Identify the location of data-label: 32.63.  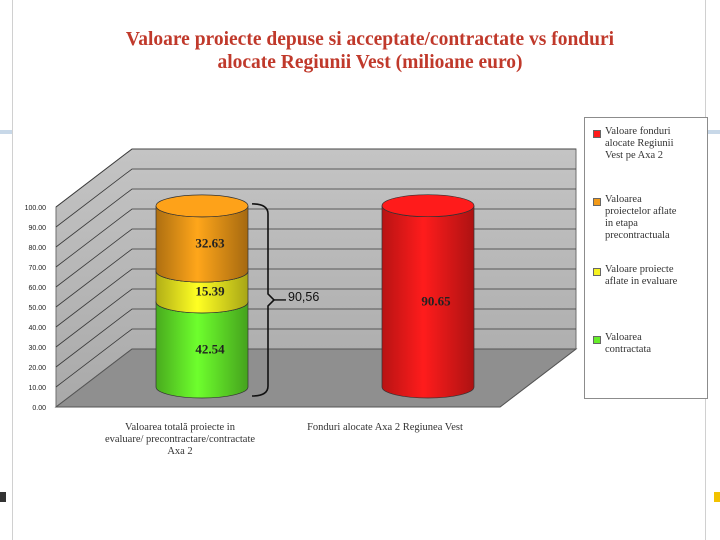
(210, 243).